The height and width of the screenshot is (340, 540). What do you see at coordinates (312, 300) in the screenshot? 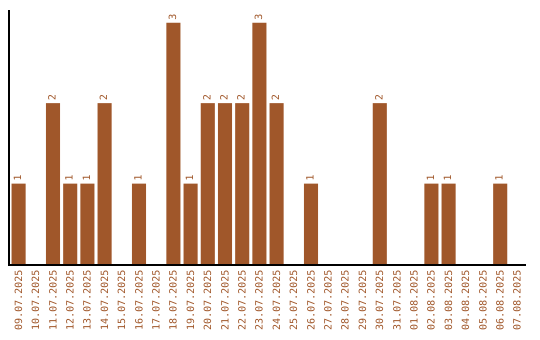
I see `x-tick-label: 26.07.2025` at bounding box center [312, 300].